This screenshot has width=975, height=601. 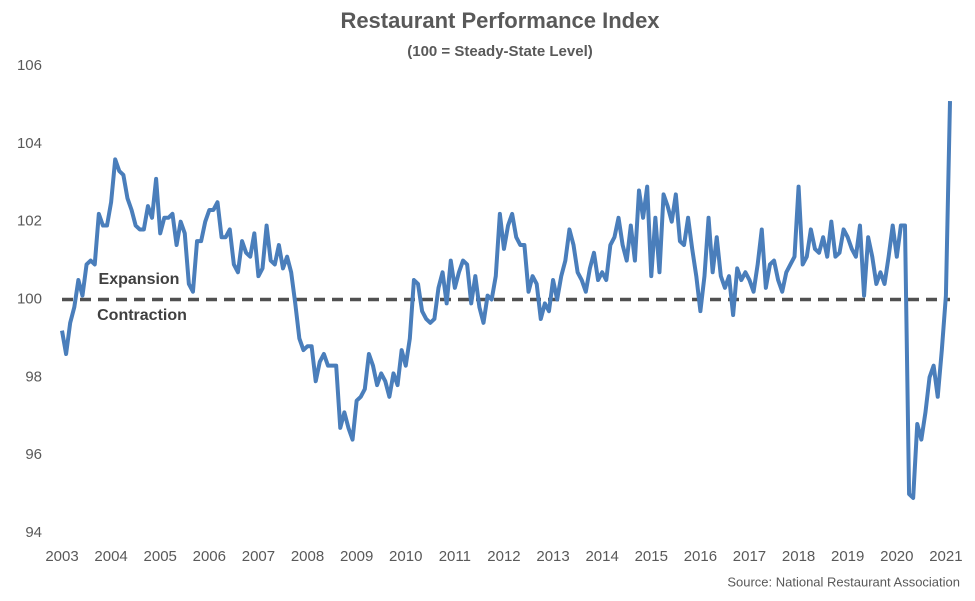 I want to click on x-tick-label: 2017, so click(x=749, y=556).